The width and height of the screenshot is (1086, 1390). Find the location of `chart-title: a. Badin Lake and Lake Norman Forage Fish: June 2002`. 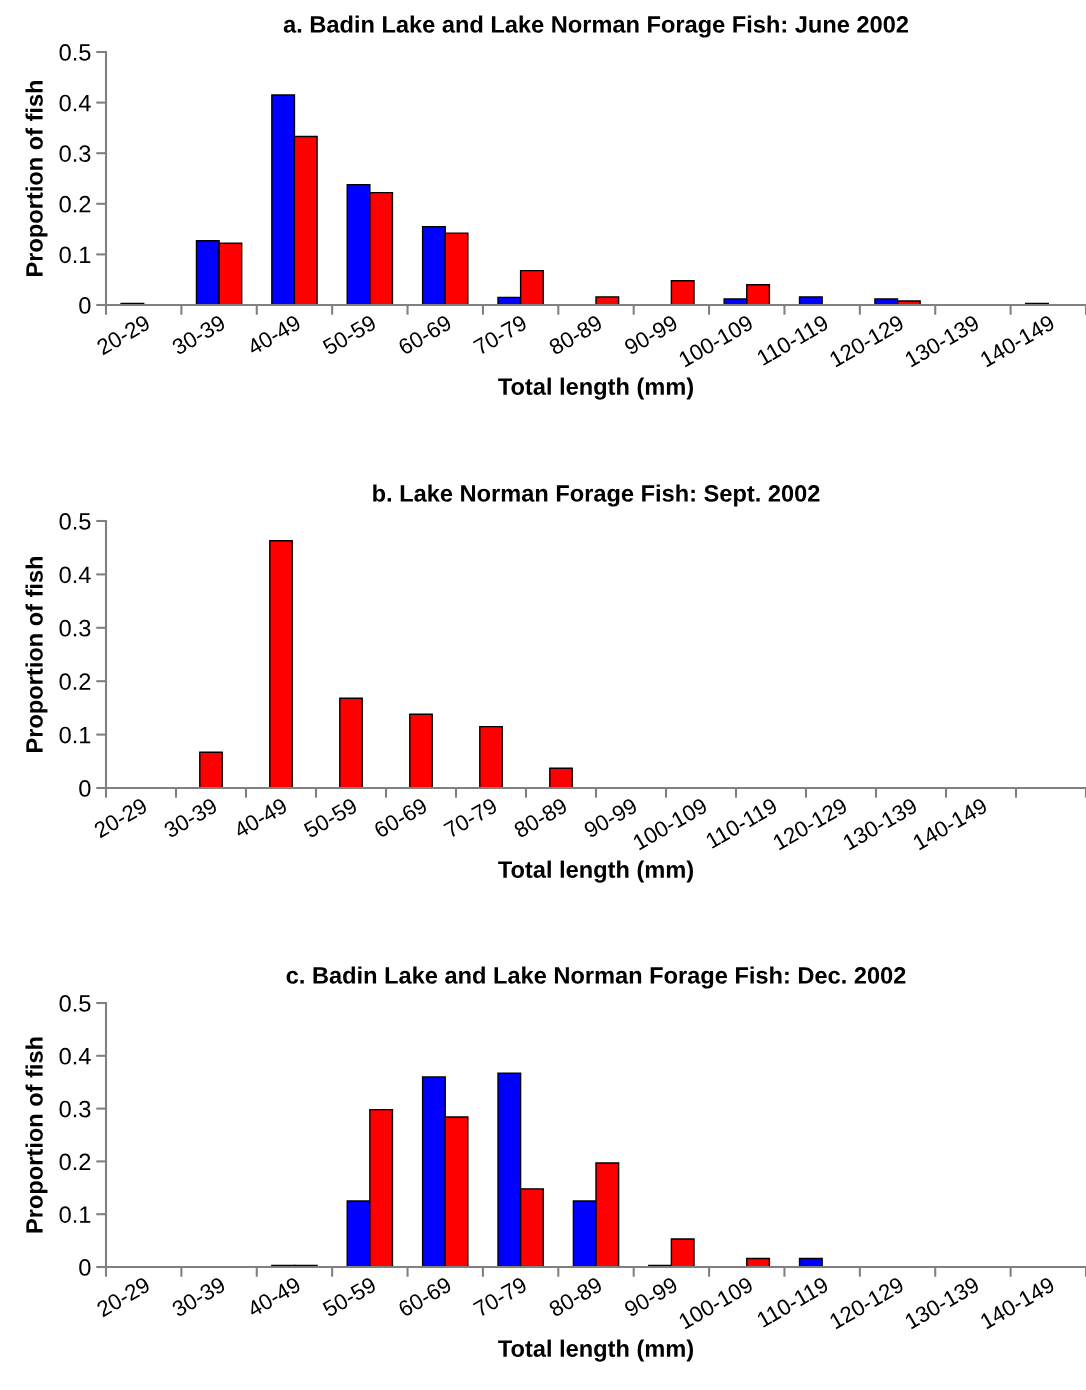

chart-title: a. Badin Lake and Lake Norman Forage Fish: June 2002 is located at coordinates (596, 26).